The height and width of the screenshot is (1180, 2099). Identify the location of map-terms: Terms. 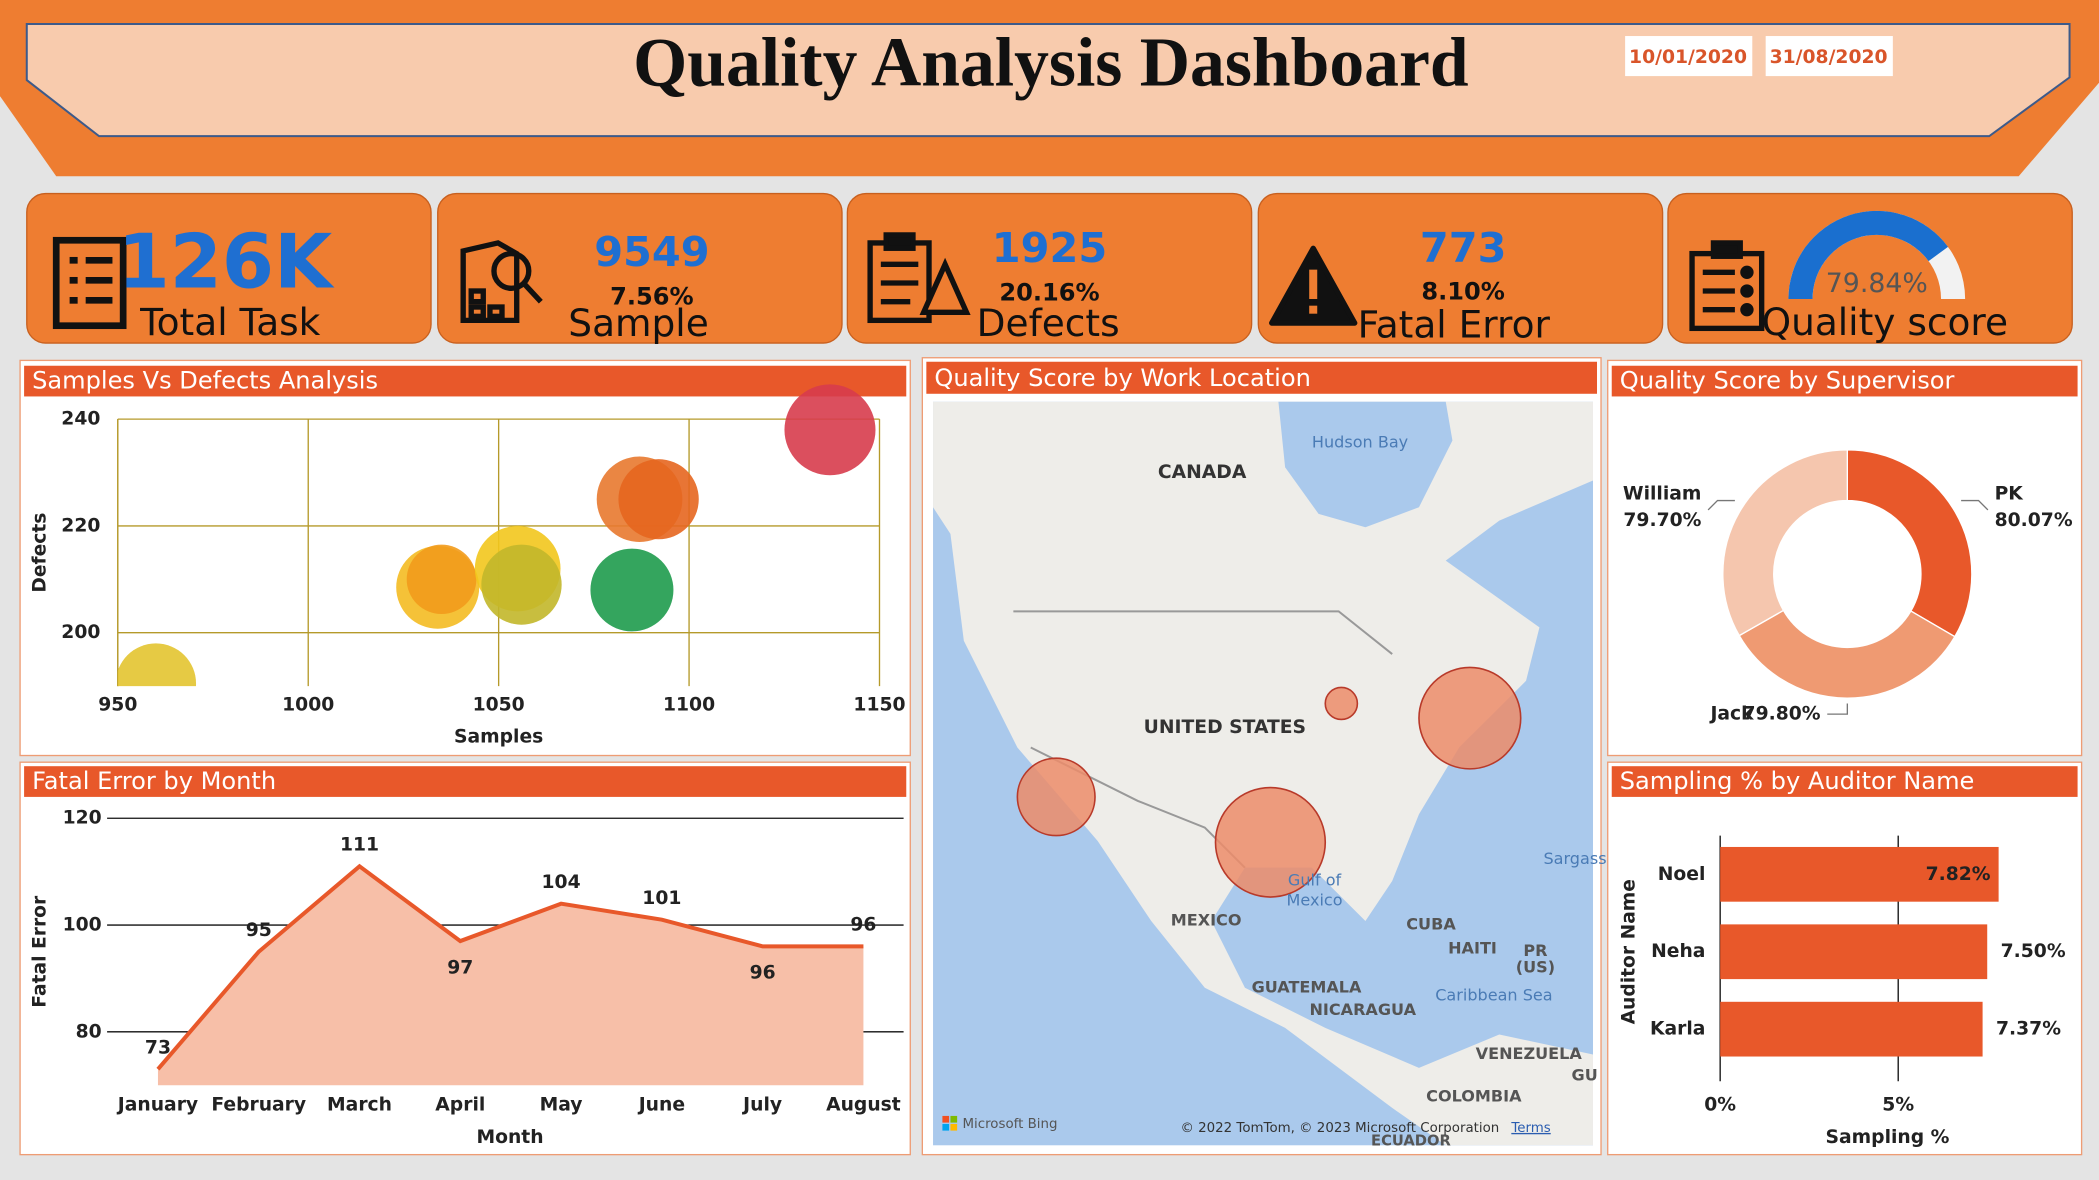
(1530, 1128).